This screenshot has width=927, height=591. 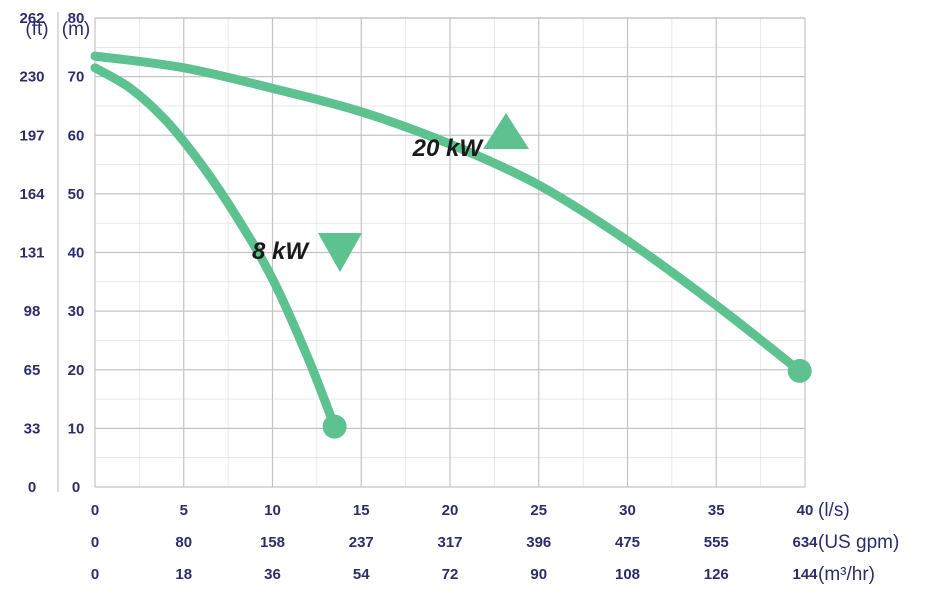 I want to click on series-label-8kw: 8 kW, so click(x=281, y=251).